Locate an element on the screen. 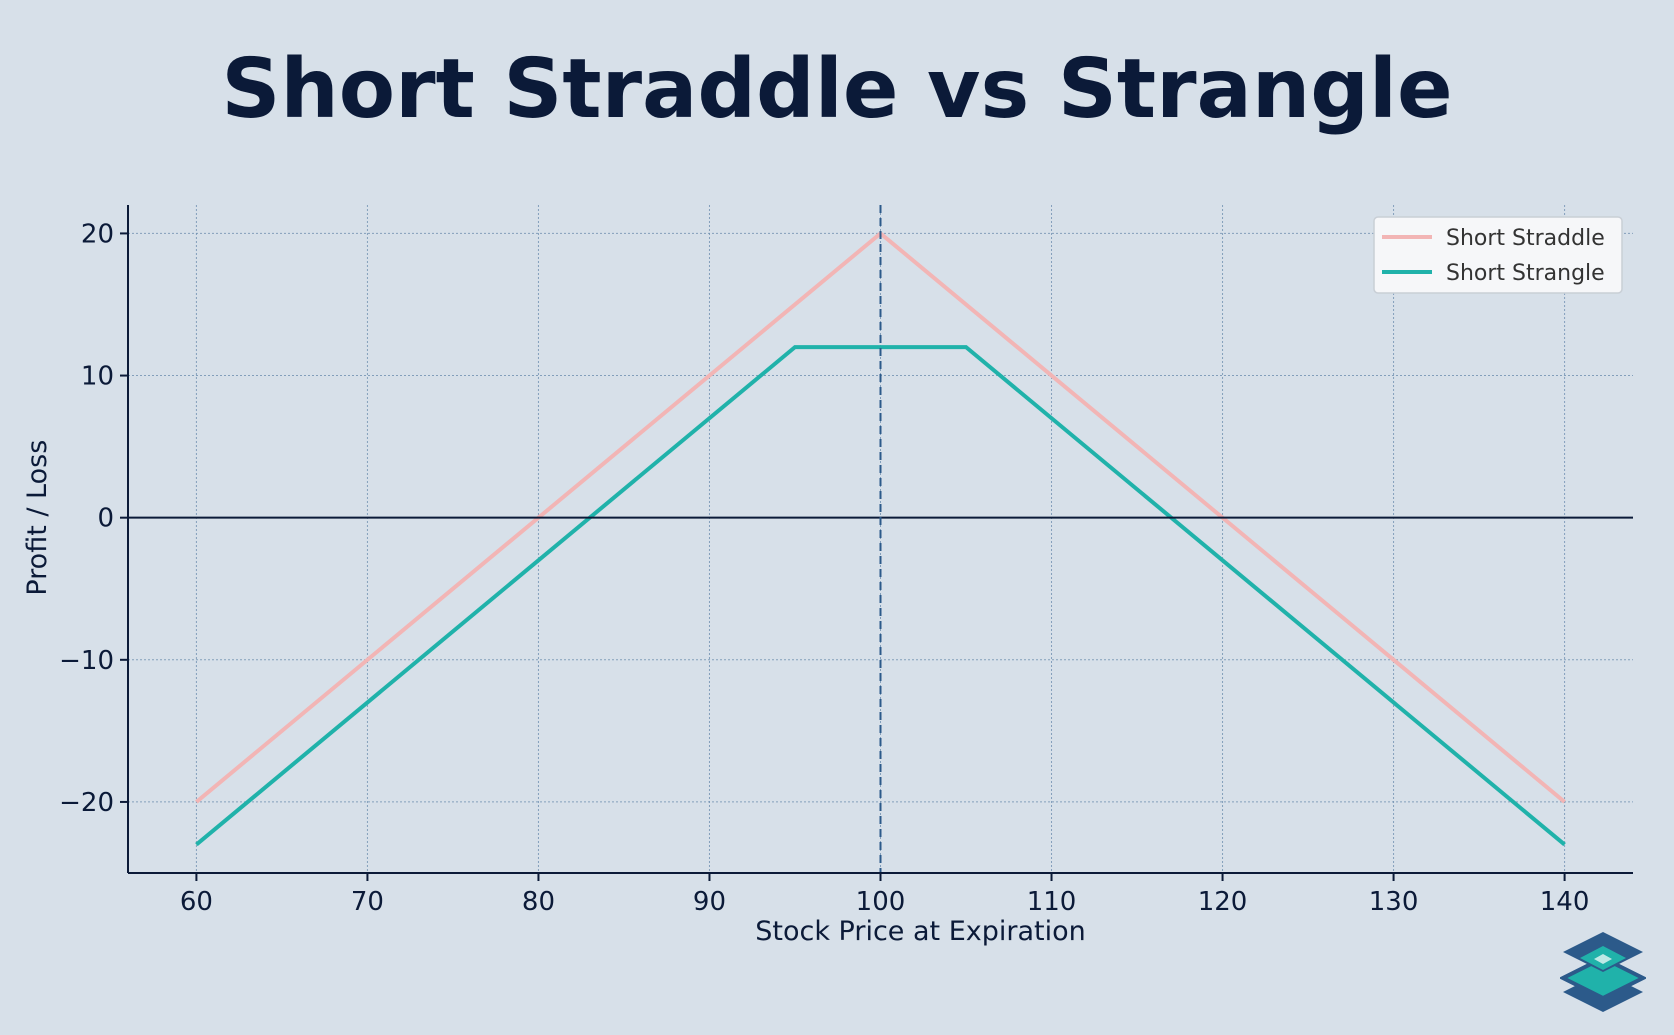 The height and width of the screenshot is (1035, 1674). x-tick-label: 70 is located at coordinates (367, 902).